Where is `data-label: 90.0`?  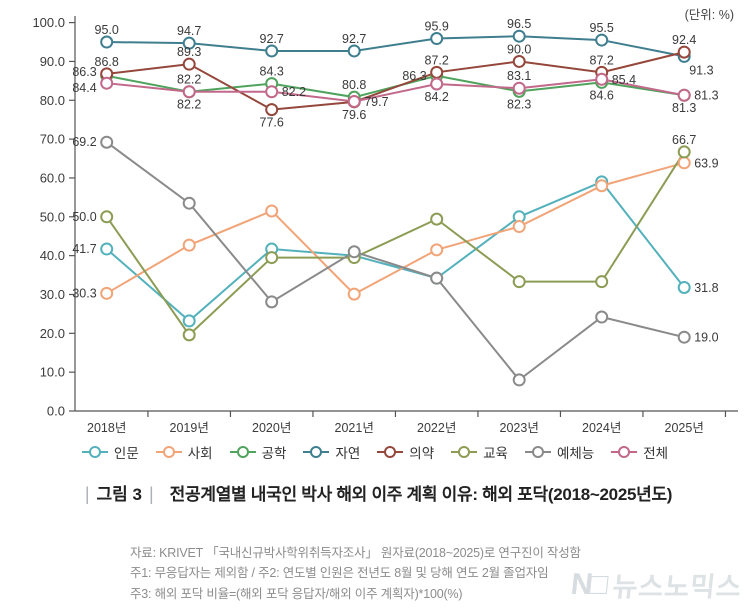 data-label: 90.0 is located at coordinates (519, 49).